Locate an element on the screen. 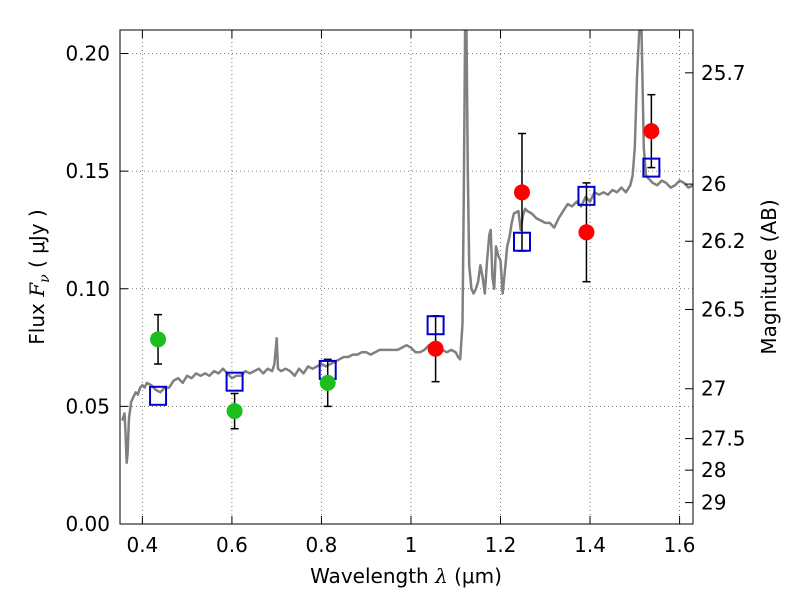 This screenshot has height=600, width=800. x-tick-label: 0.6 is located at coordinates (232, 545).